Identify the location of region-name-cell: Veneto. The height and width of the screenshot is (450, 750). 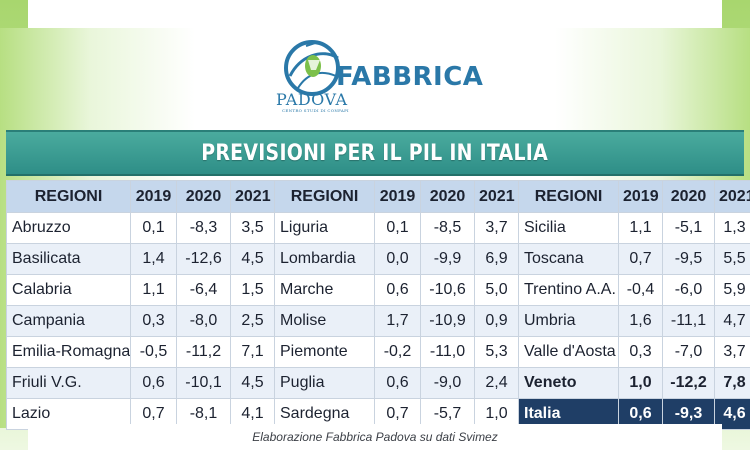
(568, 383).